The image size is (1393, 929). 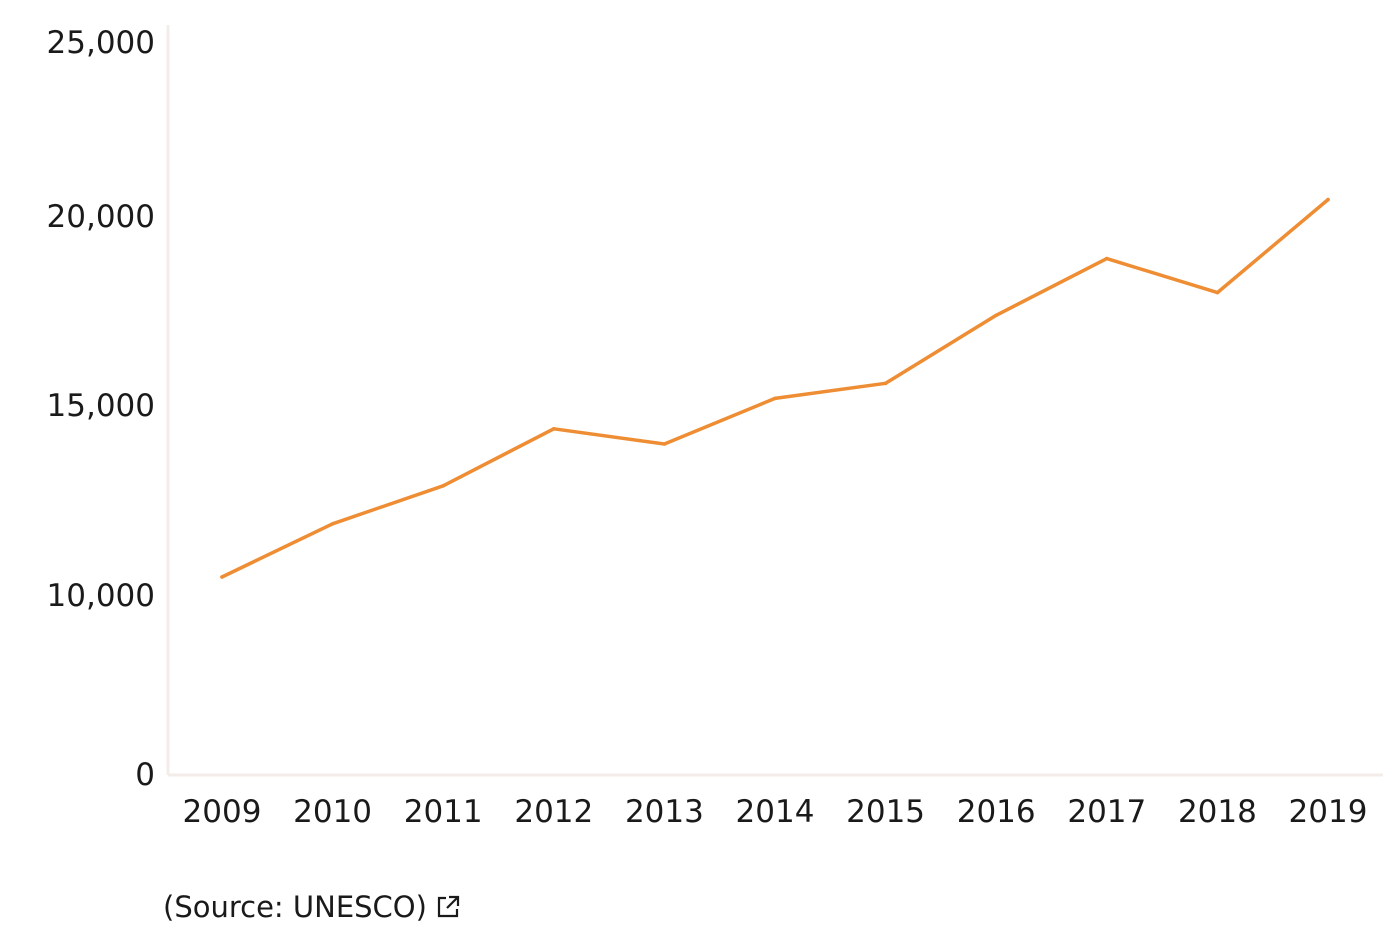 I want to click on x-tick-label: 2011, so click(x=443, y=812).